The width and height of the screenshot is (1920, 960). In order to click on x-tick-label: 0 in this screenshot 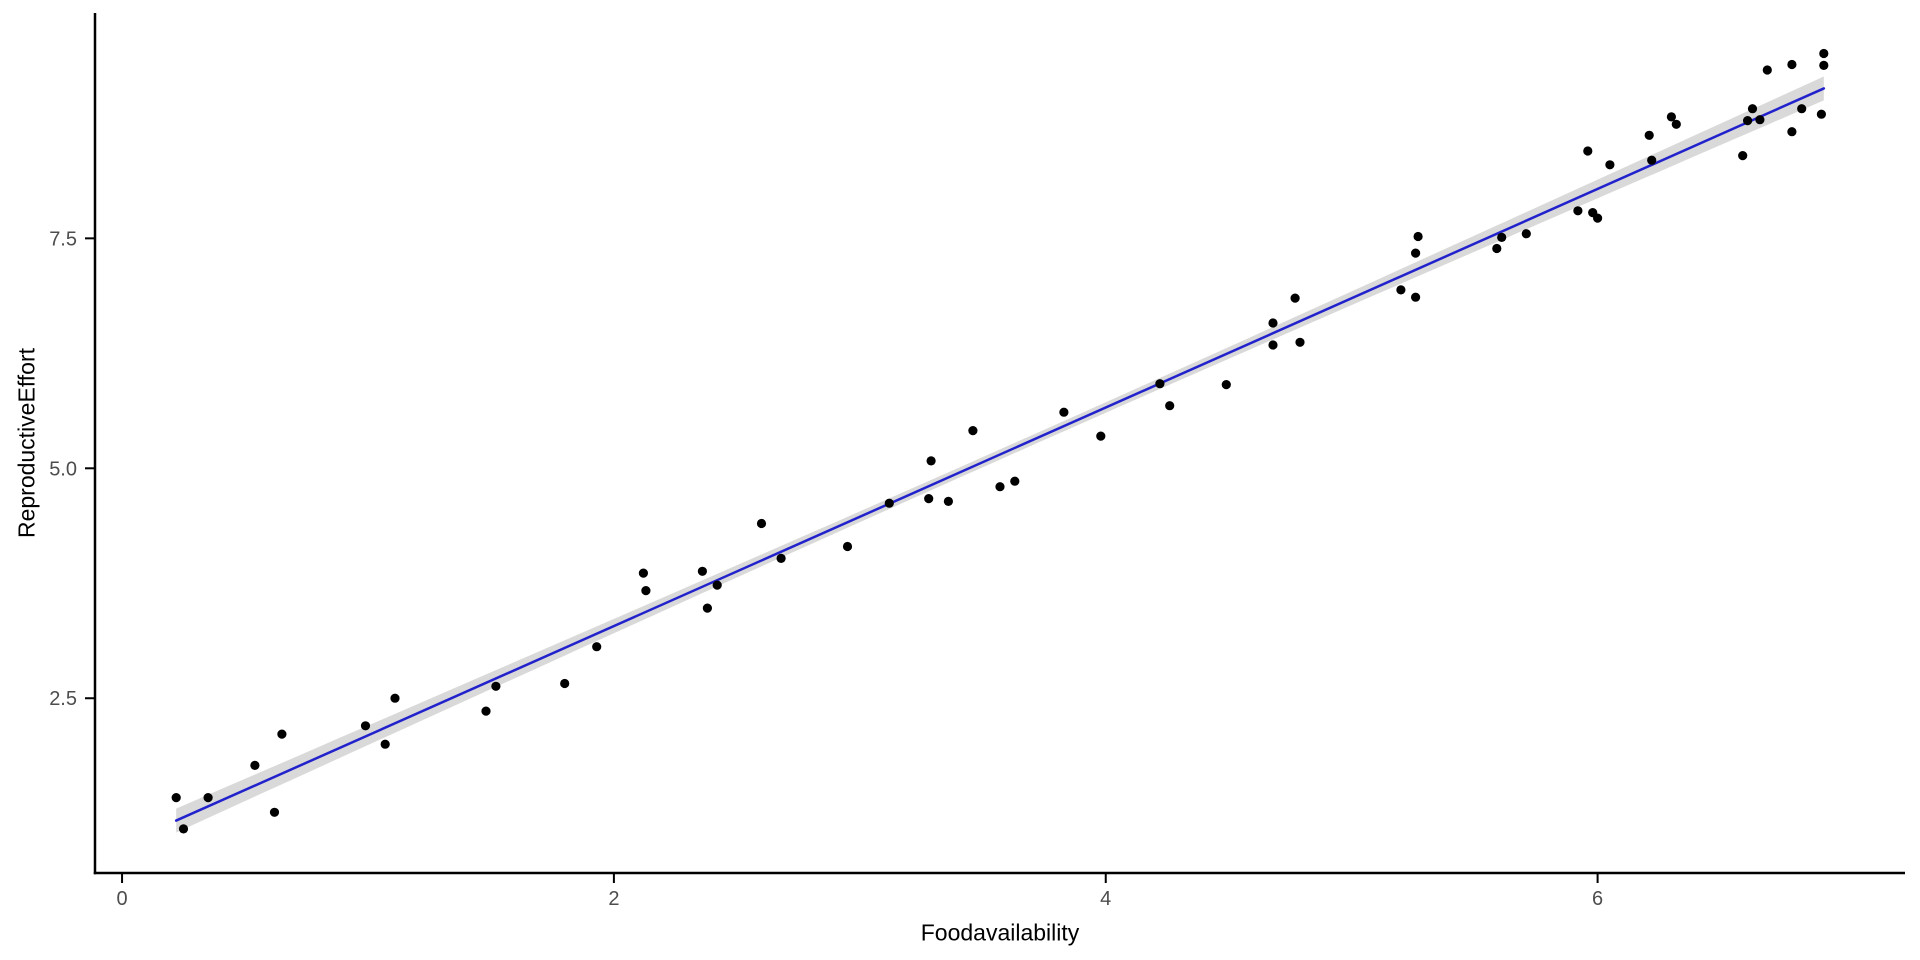, I will do `click(121, 899)`.